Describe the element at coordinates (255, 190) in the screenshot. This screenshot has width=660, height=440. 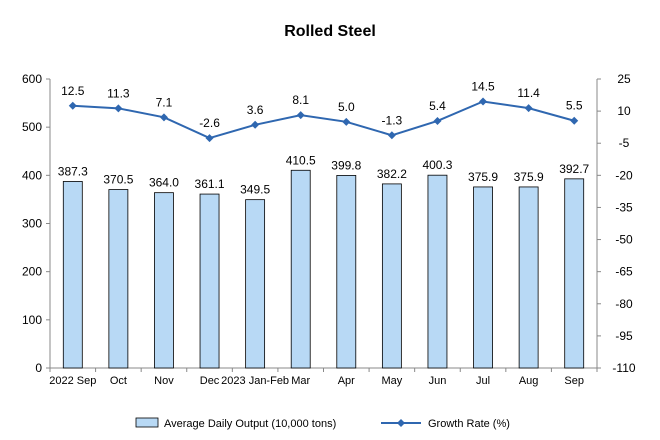
I see `bar-value-label: 349.5` at that location.